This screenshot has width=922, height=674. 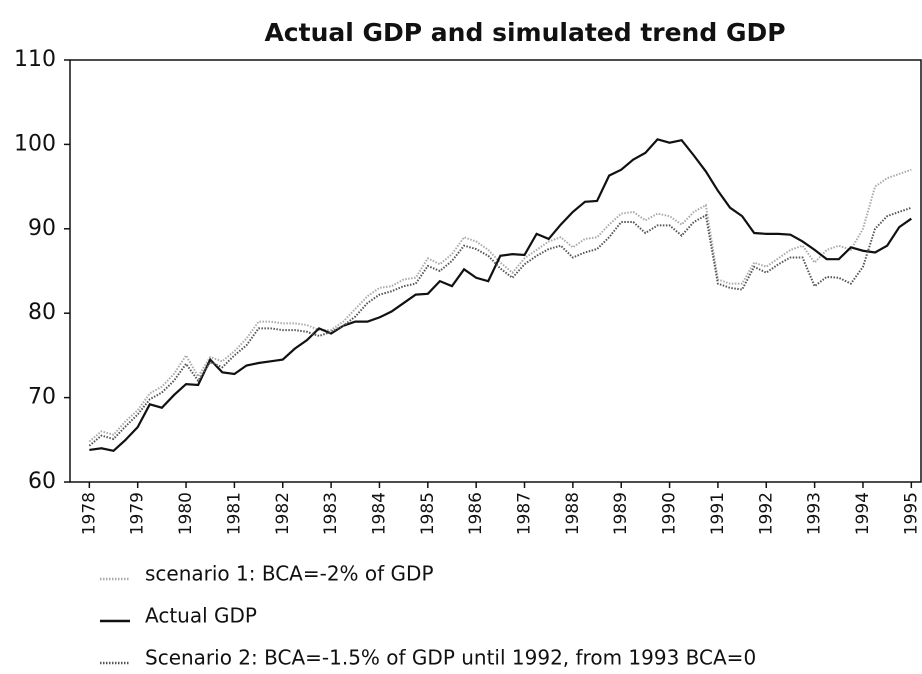 I want to click on y-tick-label: 60, so click(x=42, y=481).